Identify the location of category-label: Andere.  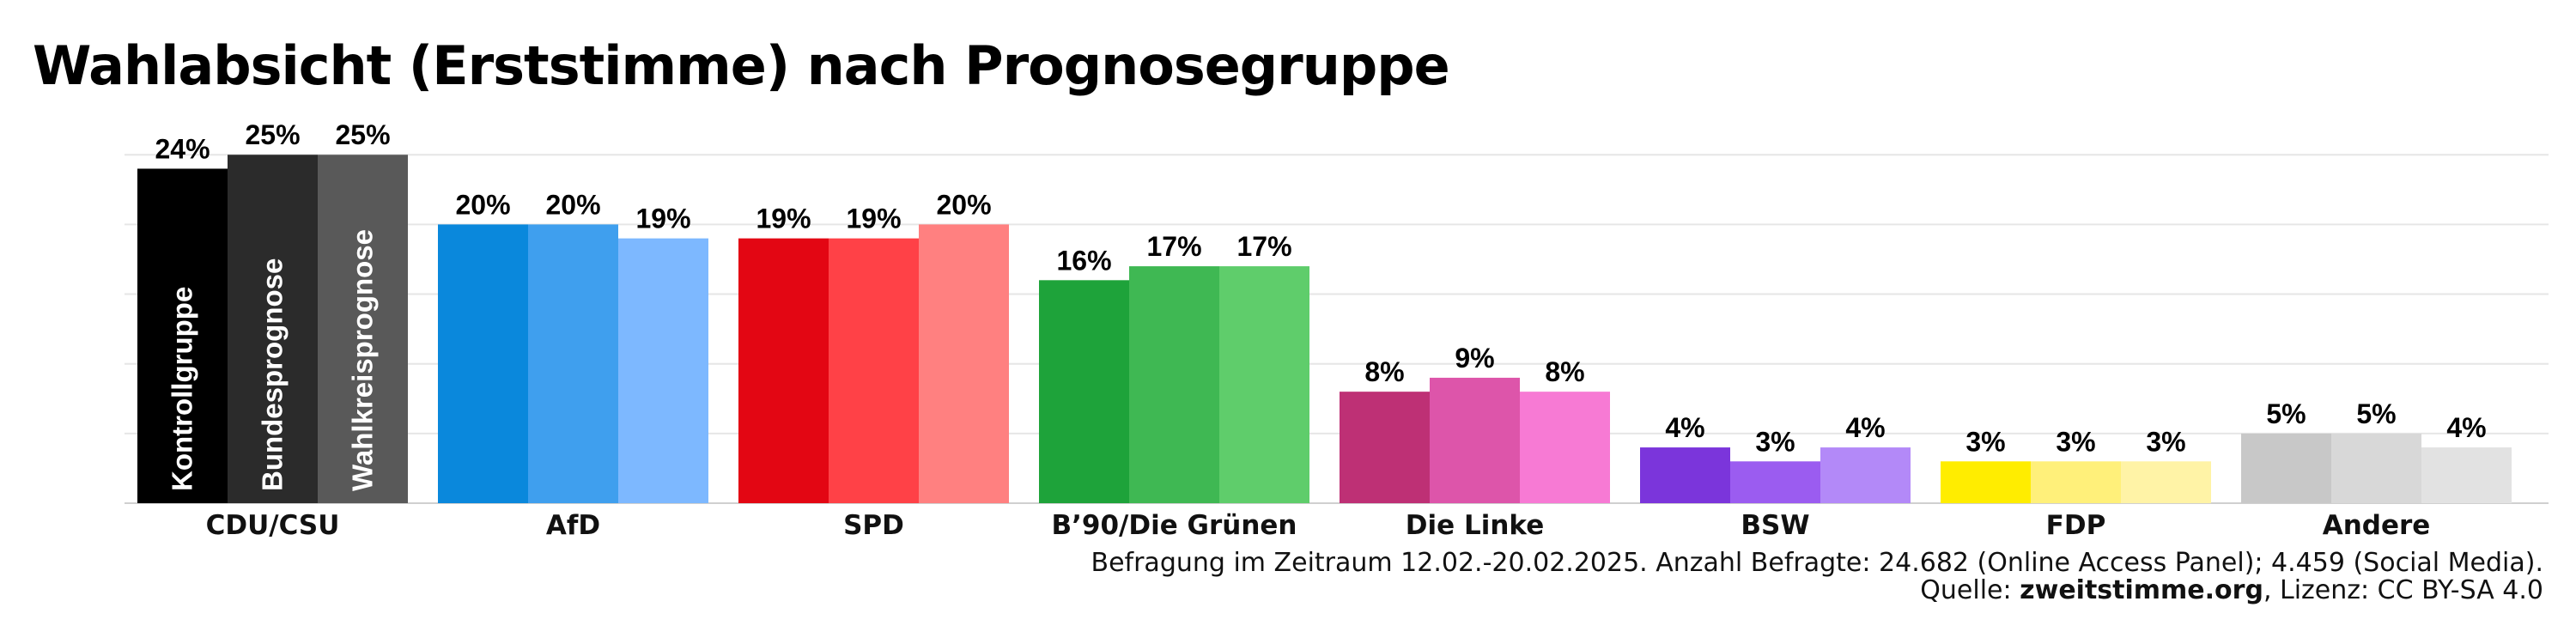
(2377, 525).